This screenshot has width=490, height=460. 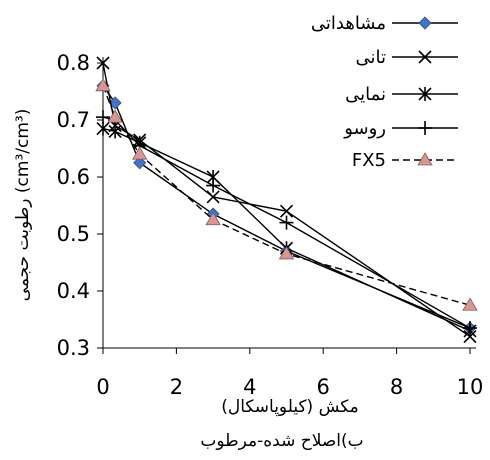 I want to click on x-tick-label: 4, so click(x=249, y=387).